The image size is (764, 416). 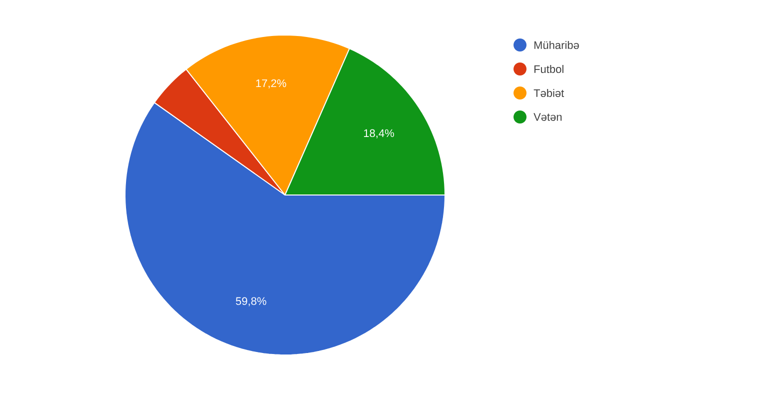 I want to click on data-label: 17,2%, so click(x=271, y=83).